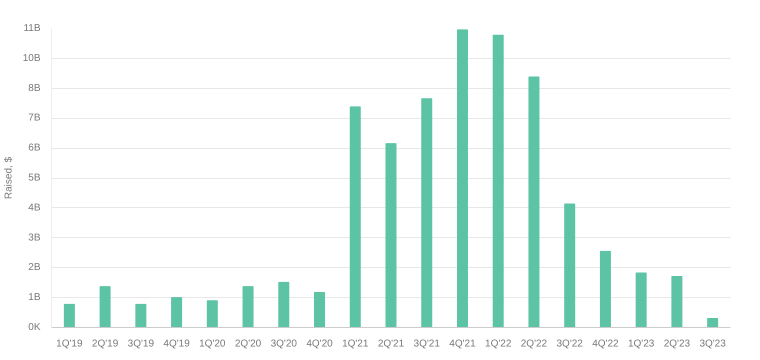 The image size is (760, 360). I want to click on x-tick-label: 4Q'20, so click(320, 344).